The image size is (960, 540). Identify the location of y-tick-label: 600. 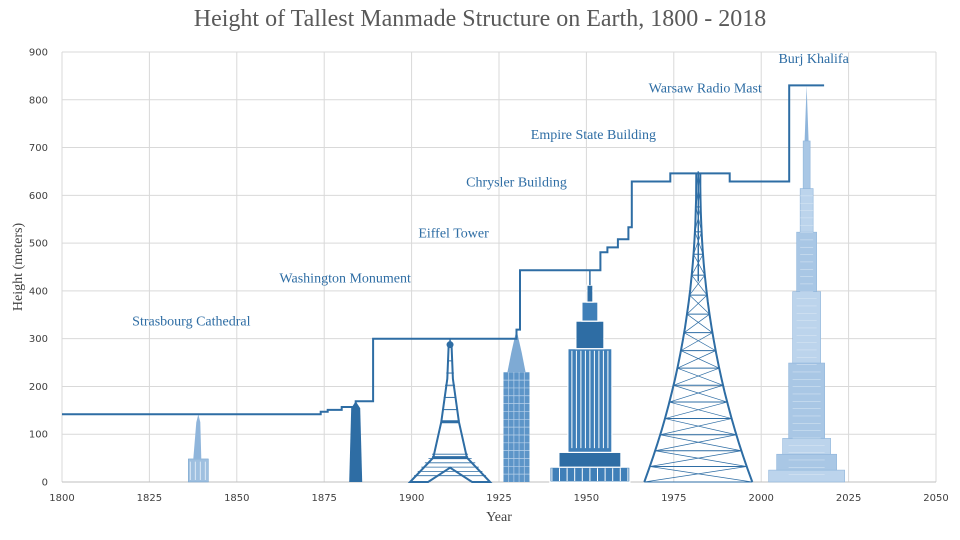
(38, 196).